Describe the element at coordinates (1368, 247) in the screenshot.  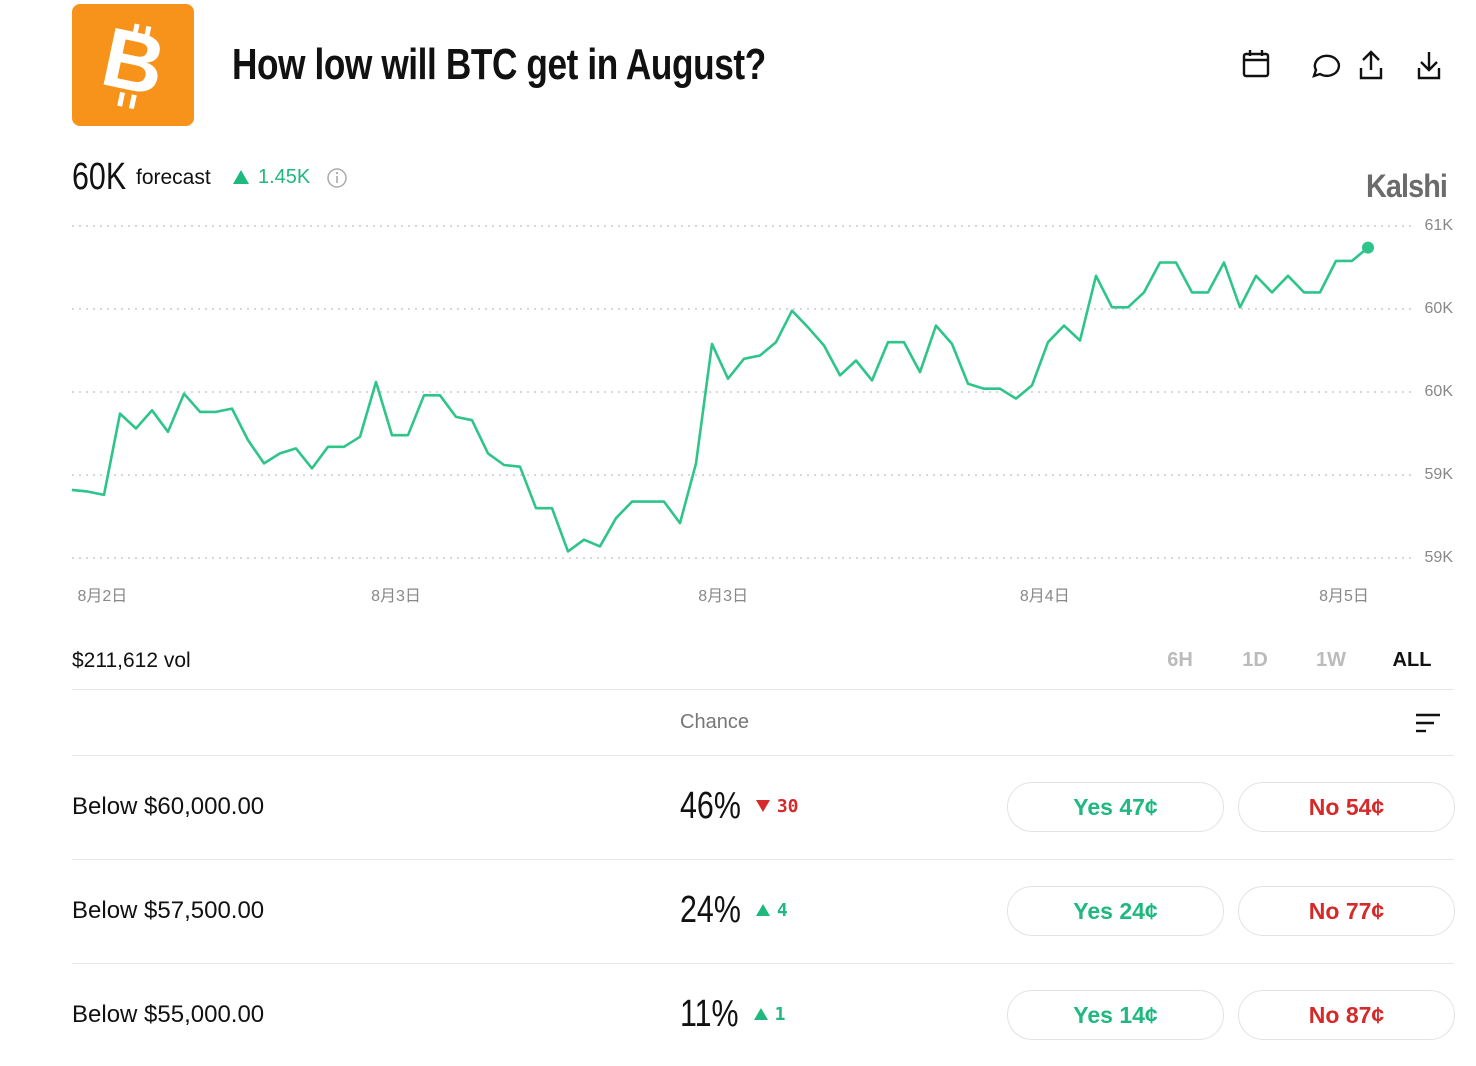
I see `last-point` at that location.